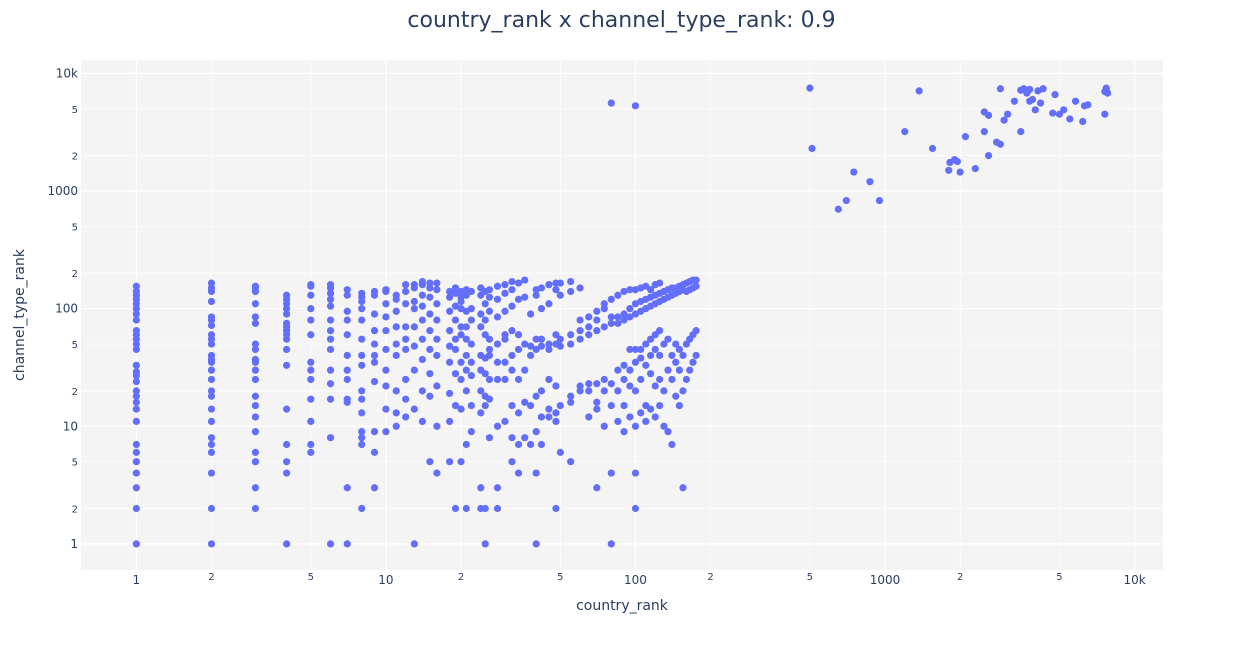 The image size is (1243, 650). What do you see at coordinates (75, 345) in the screenshot?
I see `y-tick-label: 5` at bounding box center [75, 345].